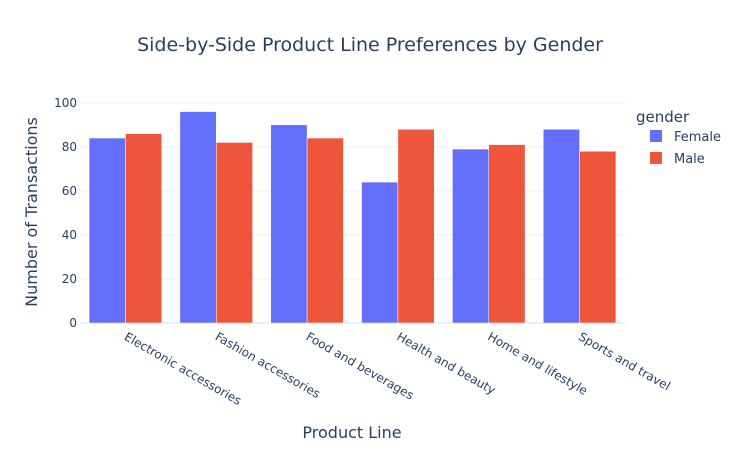 The height and width of the screenshot is (450, 741). What do you see at coordinates (656, 158) in the screenshot?
I see `legend-swatch-male` at bounding box center [656, 158].